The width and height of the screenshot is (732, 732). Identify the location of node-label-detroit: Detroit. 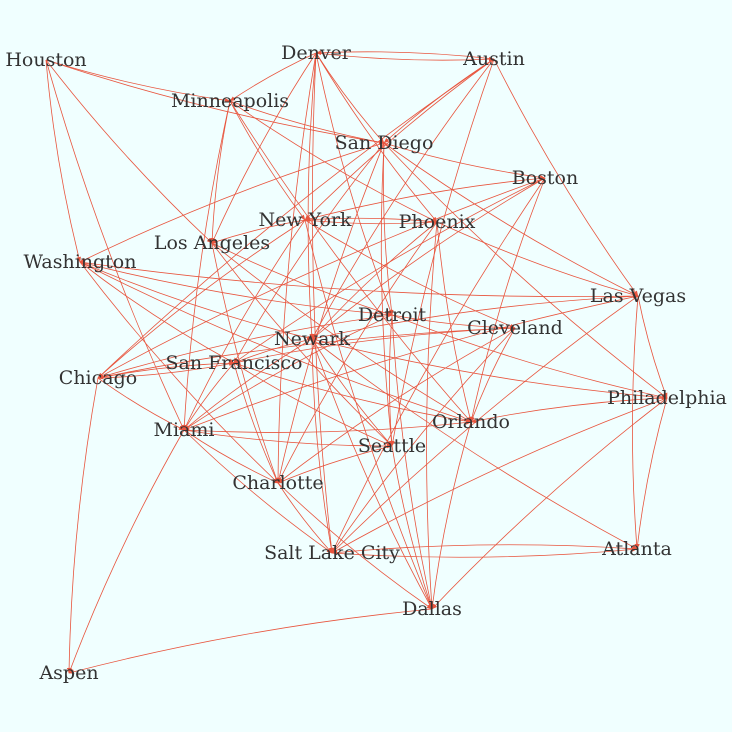
(392, 315).